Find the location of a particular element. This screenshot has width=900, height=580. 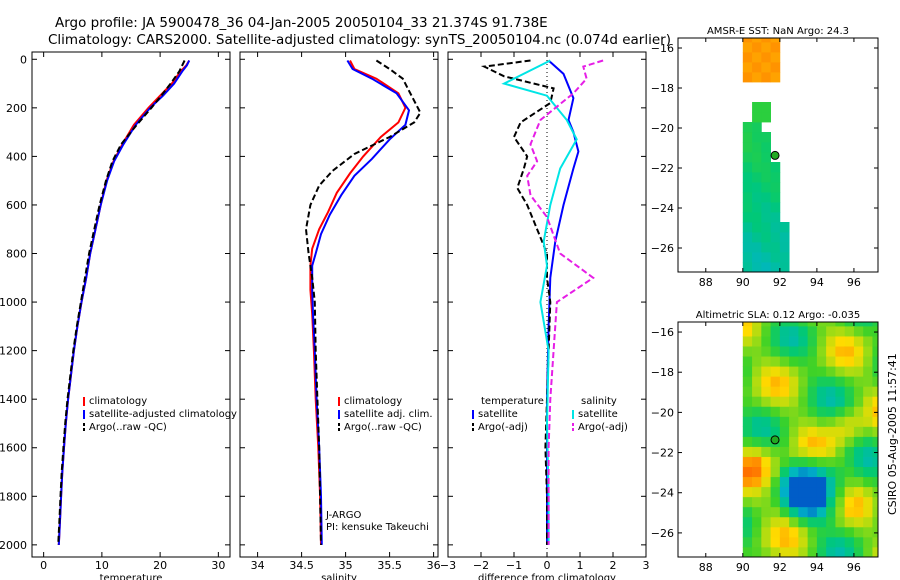

diff-legend-sal-argo: Argo(-adj) is located at coordinates (603, 427).